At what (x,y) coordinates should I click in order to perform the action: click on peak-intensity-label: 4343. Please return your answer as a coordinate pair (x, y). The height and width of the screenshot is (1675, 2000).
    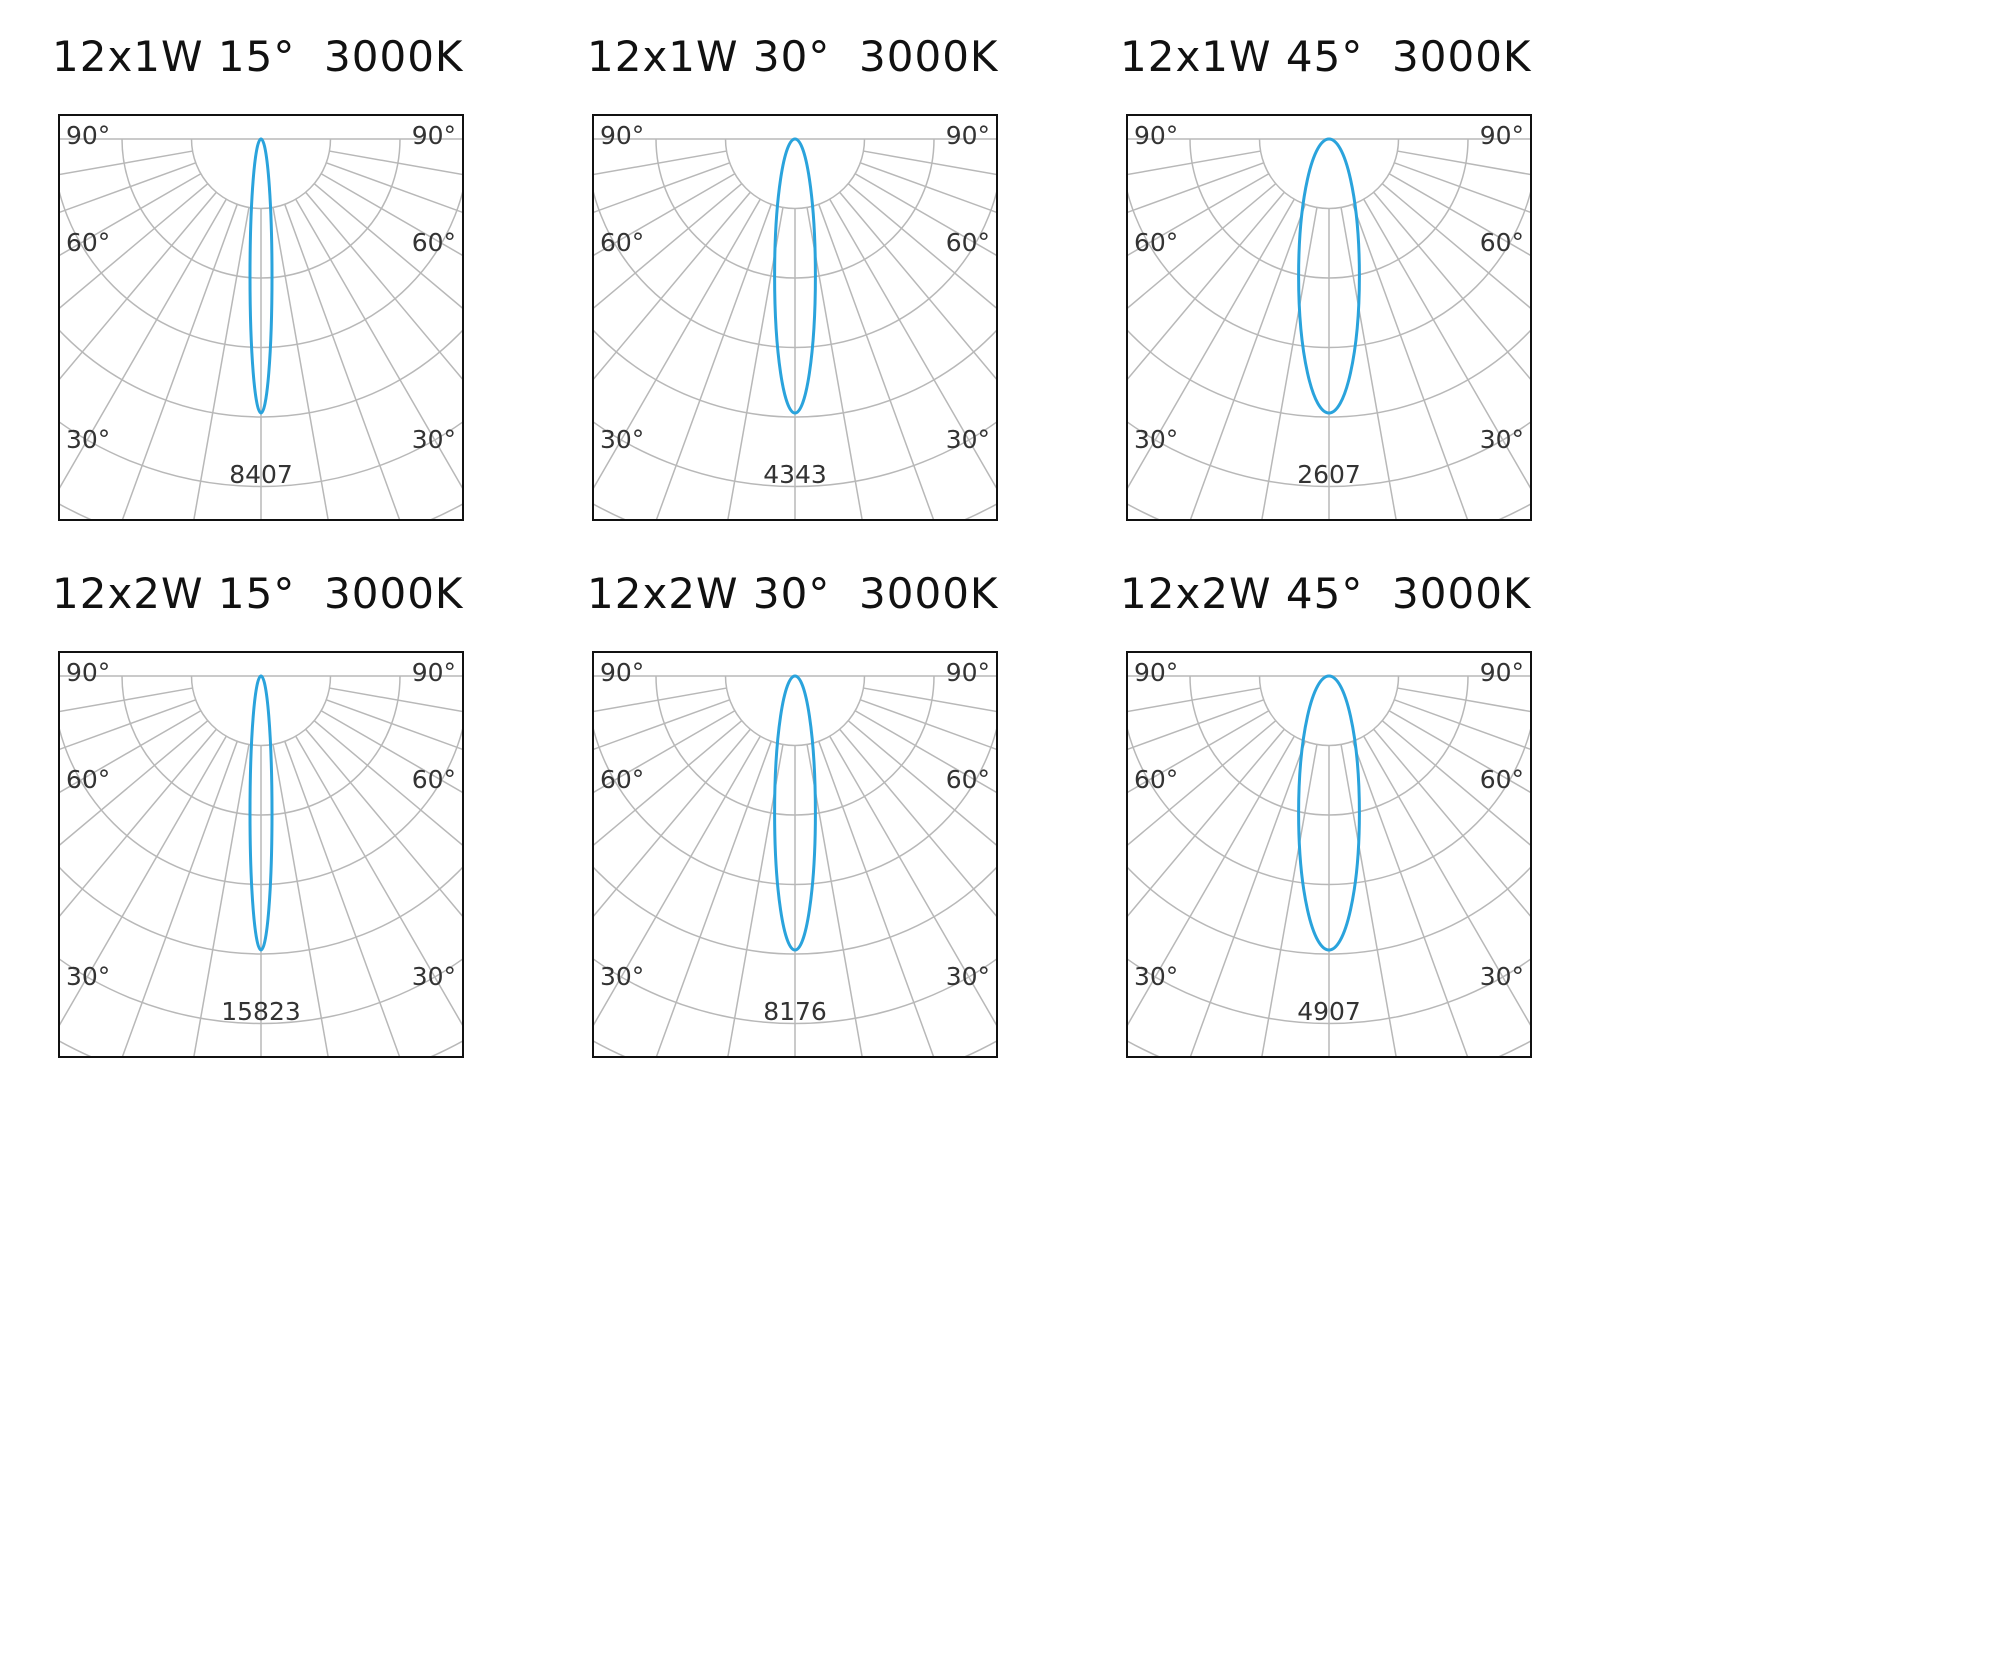
    Looking at the image, I should click on (795, 474).